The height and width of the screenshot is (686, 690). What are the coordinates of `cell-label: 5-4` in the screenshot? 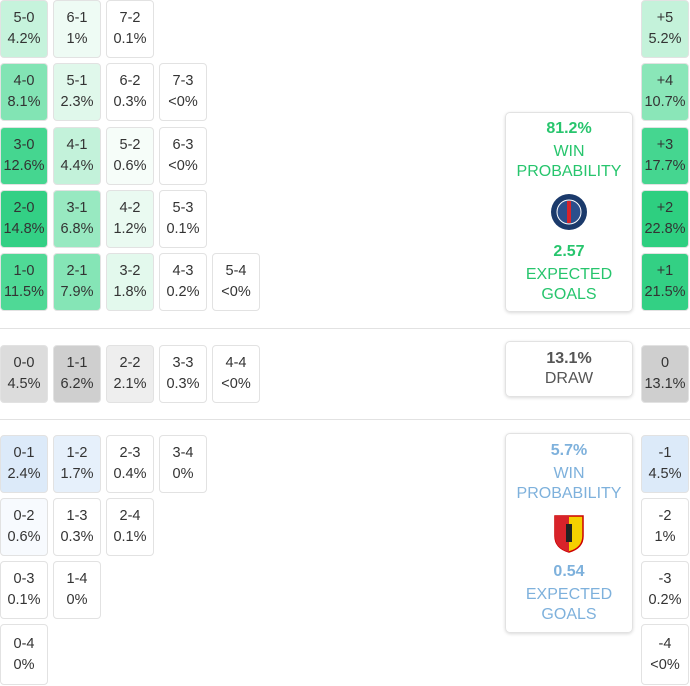 It's located at (236, 271).